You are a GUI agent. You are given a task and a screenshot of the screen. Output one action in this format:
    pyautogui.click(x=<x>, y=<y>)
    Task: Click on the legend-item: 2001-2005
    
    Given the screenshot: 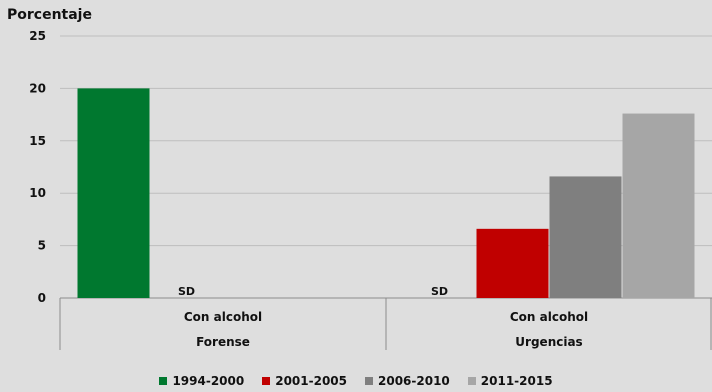 What is the action you would take?
    pyautogui.click(x=304, y=381)
    